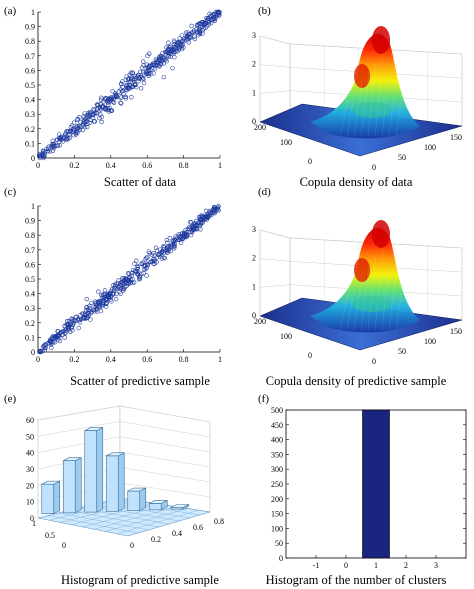 The image size is (474, 589). What do you see at coordinates (277, 484) in the screenshot?
I see `y-tick-label: 250` at bounding box center [277, 484].